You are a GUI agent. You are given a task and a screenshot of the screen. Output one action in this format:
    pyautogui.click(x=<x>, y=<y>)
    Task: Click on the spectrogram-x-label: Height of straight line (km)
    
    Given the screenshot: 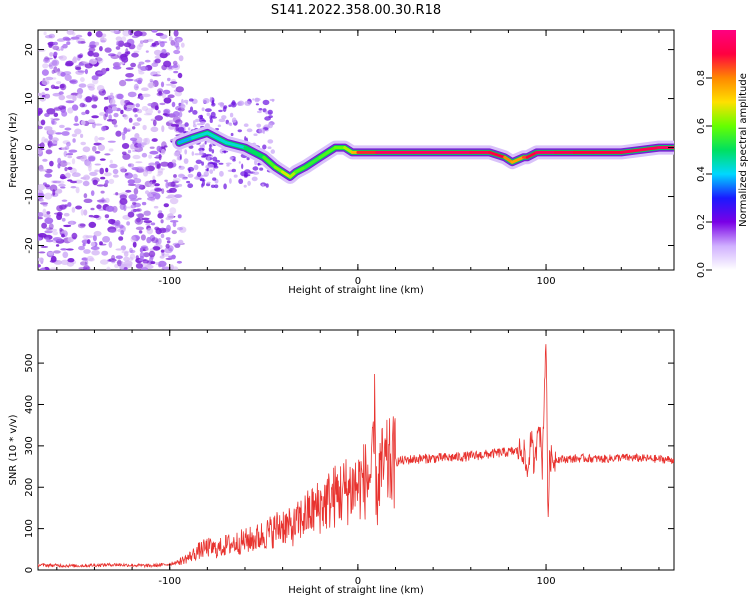 What is the action you would take?
    pyautogui.click(x=356, y=290)
    